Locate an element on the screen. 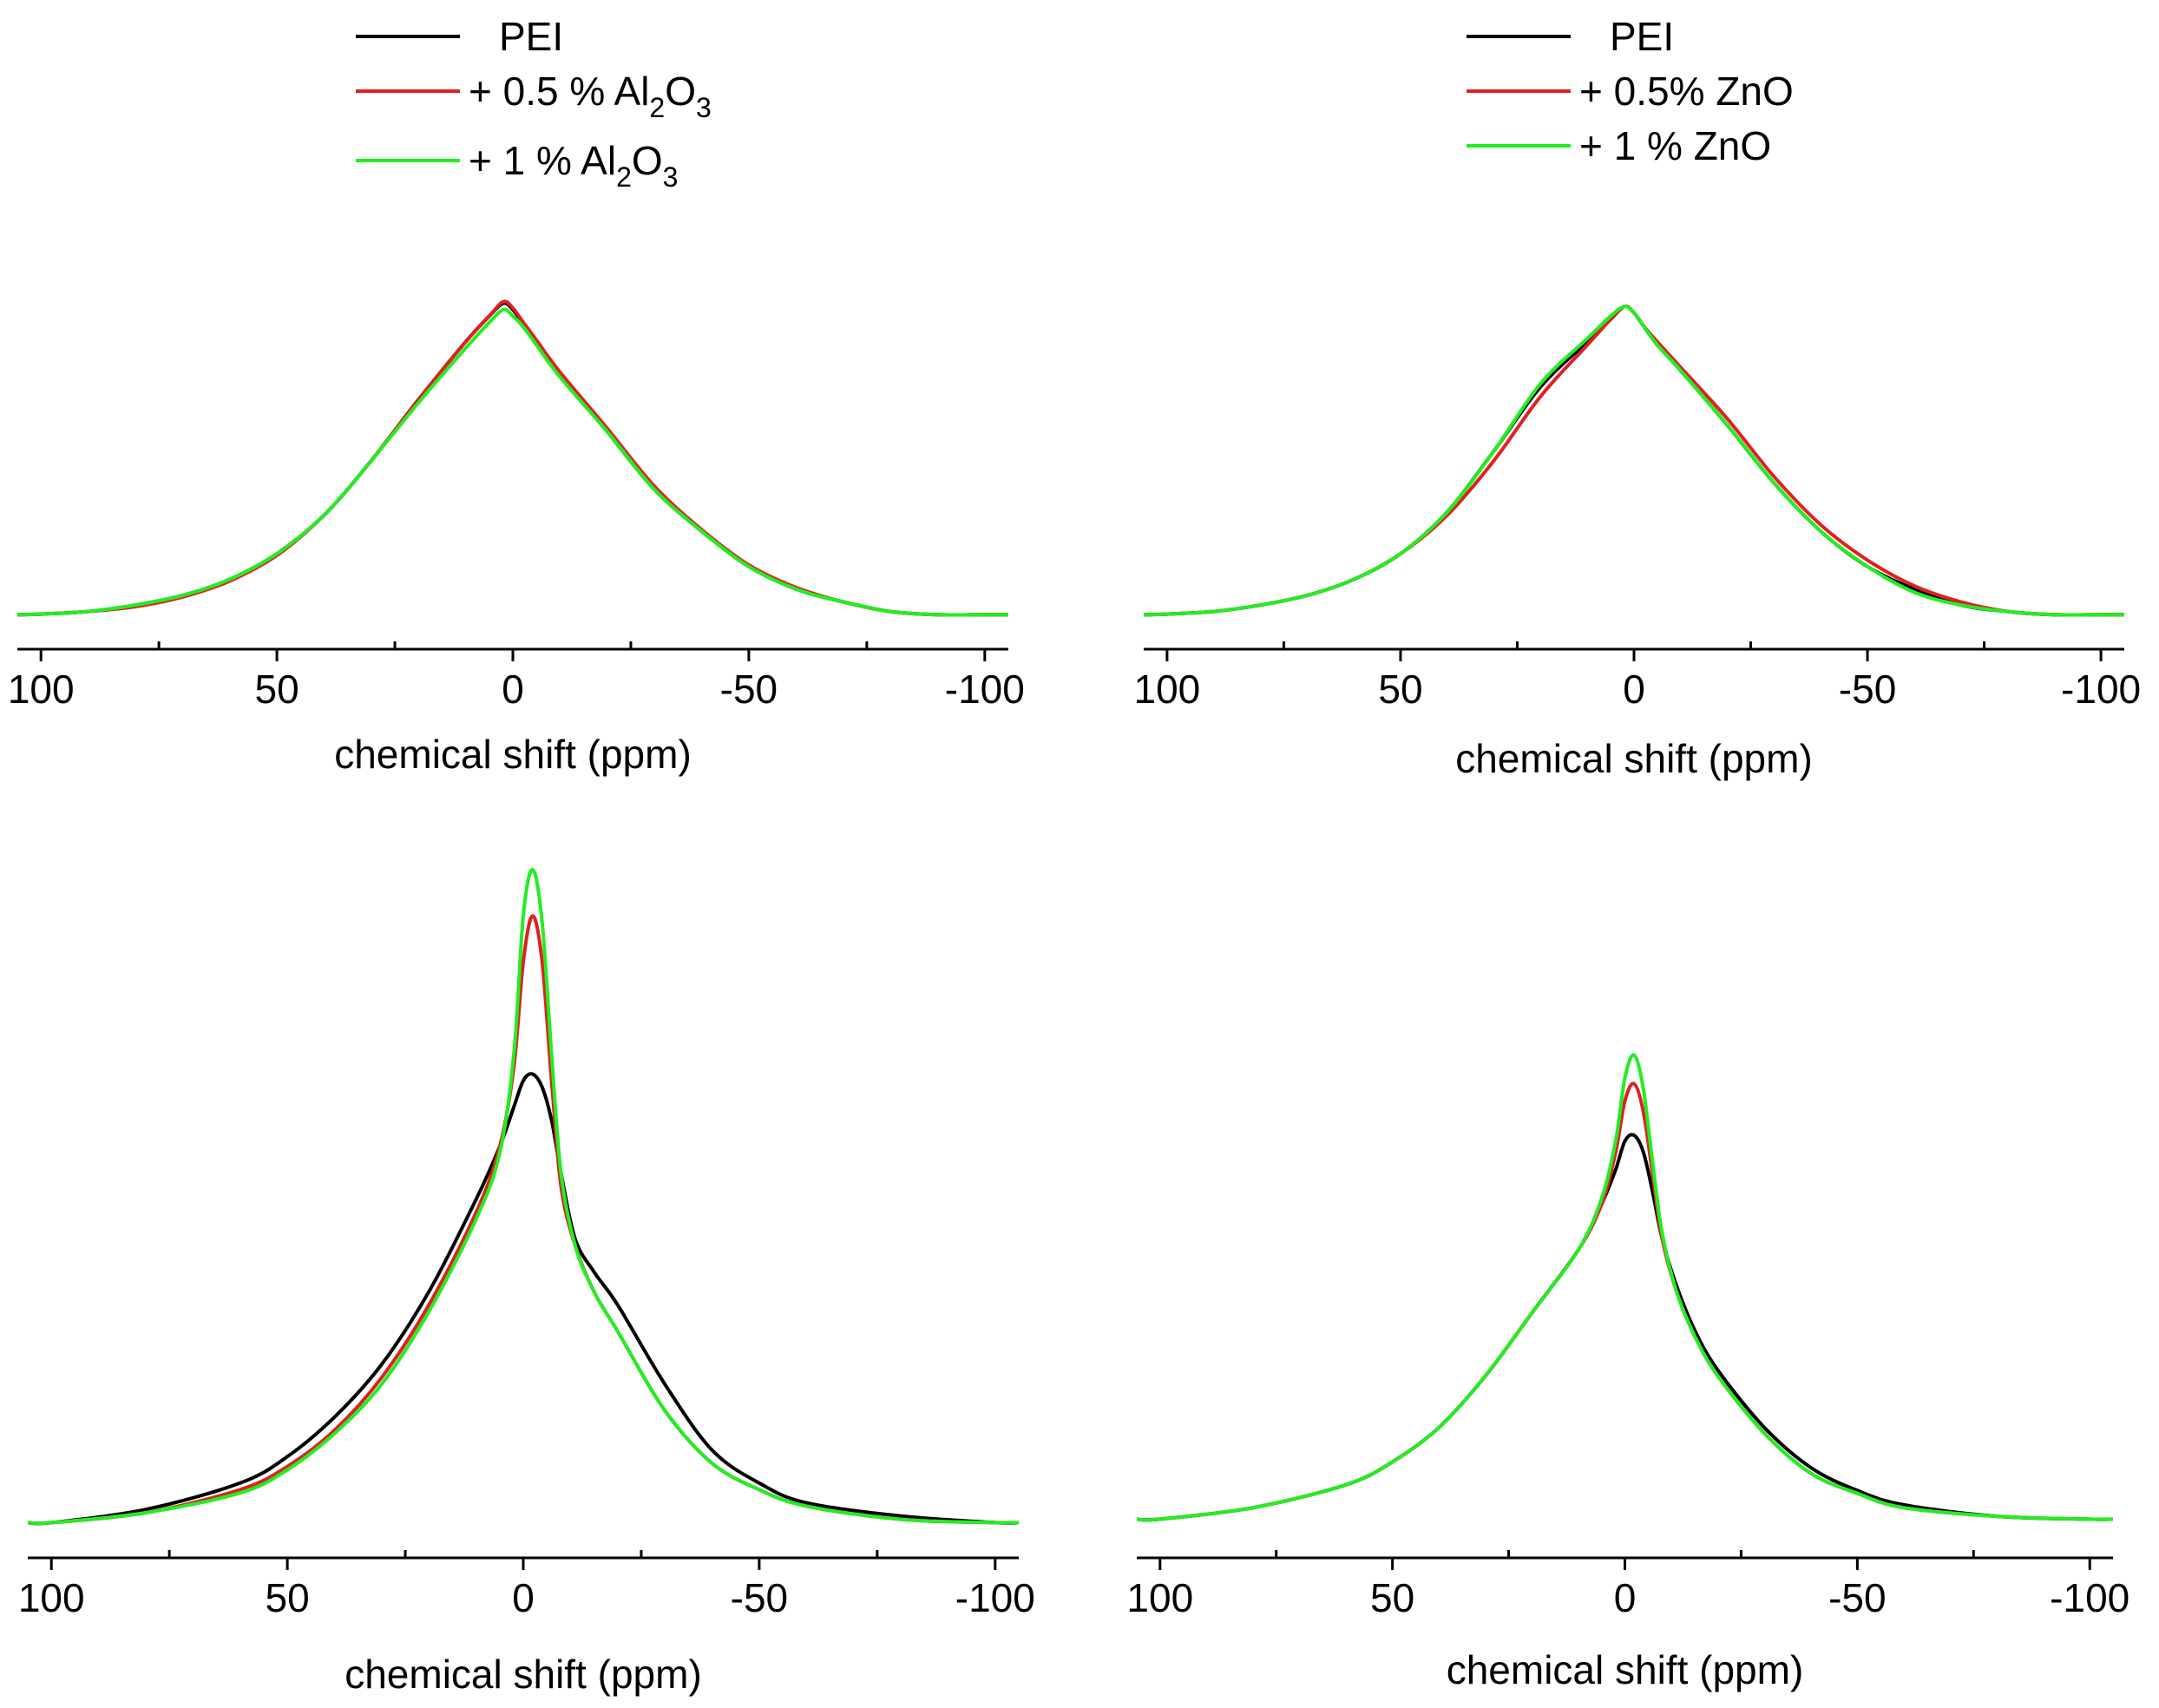 The height and width of the screenshot is (1708, 2159). legend-0: PEI+ 0.5 % Al2O3+ 1 % Al2O3 is located at coordinates (534, 103).